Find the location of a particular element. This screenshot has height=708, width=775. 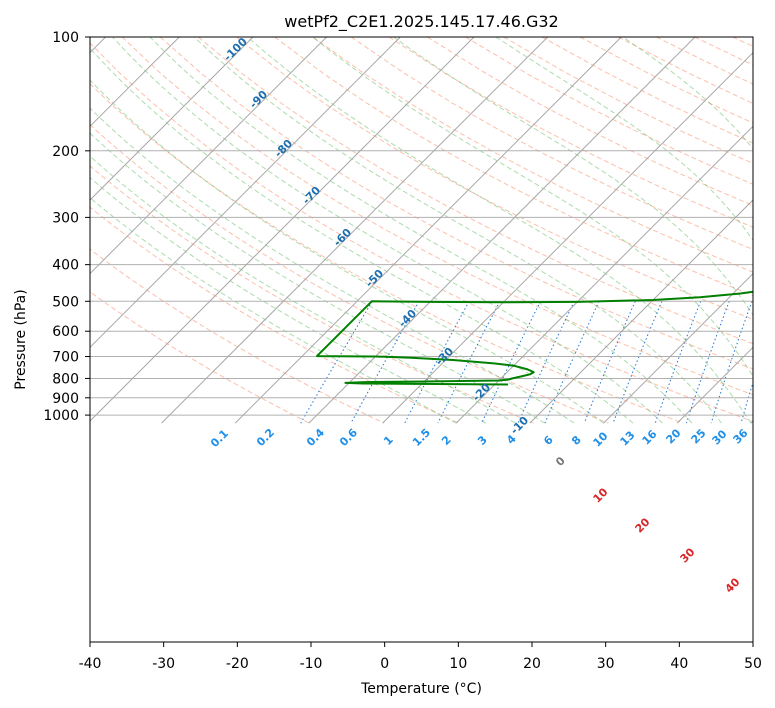

y-tick-label: 900 is located at coordinates (65, 399).